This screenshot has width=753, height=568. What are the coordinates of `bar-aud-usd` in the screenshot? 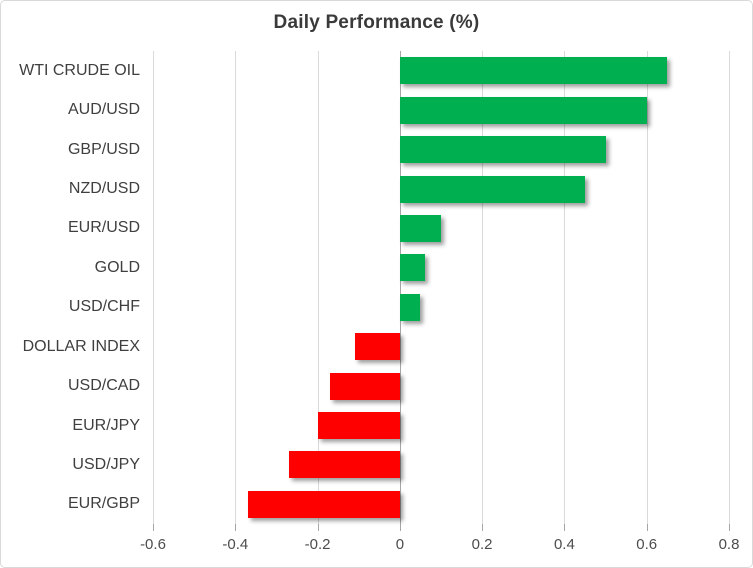 It's located at (523, 110).